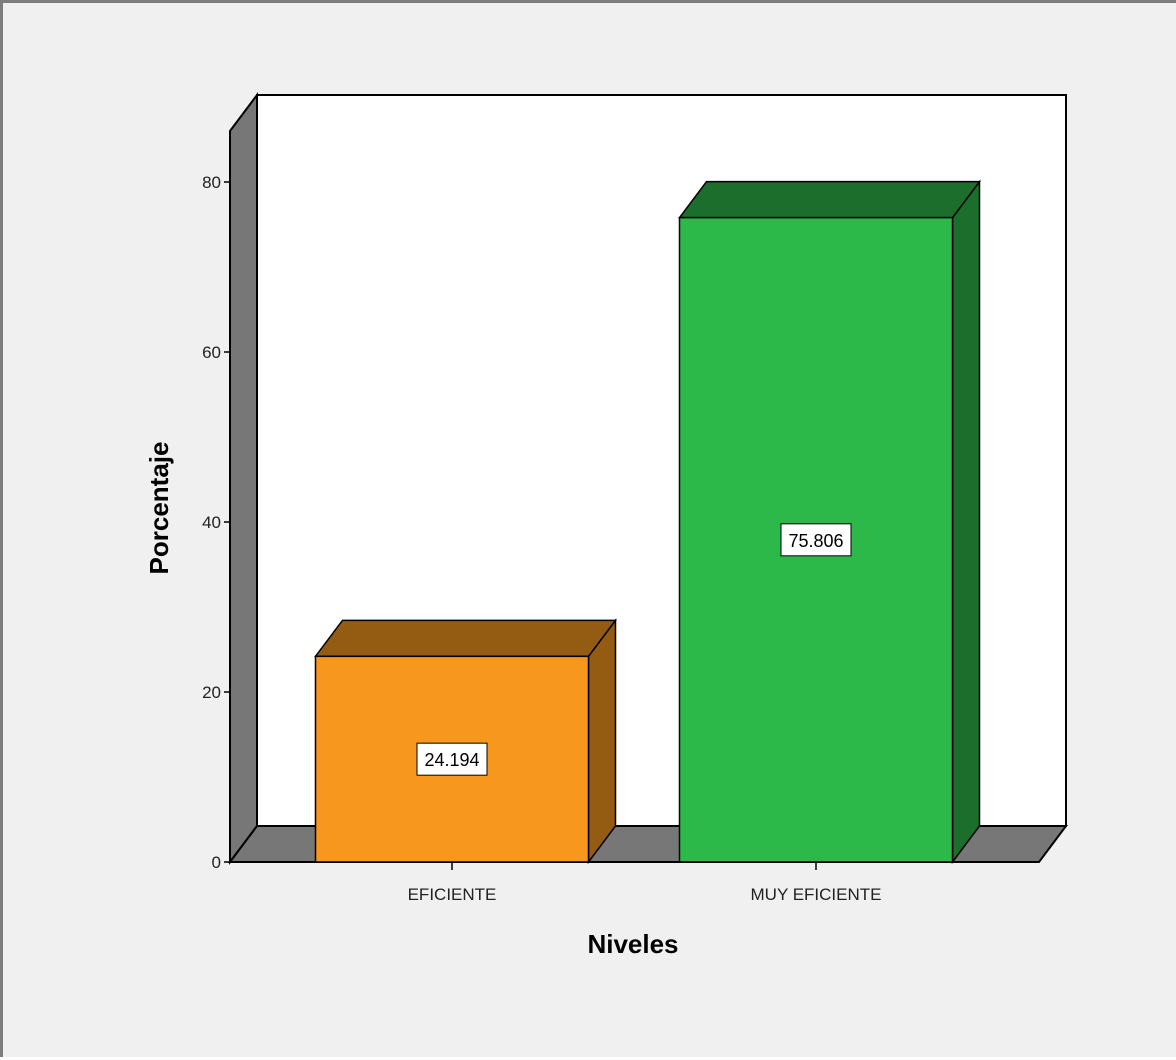 This screenshot has width=1176, height=1060. What do you see at coordinates (211, 182) in the screenshot?
I see `y-tick-label: 80` at bounding box center [211, 182].